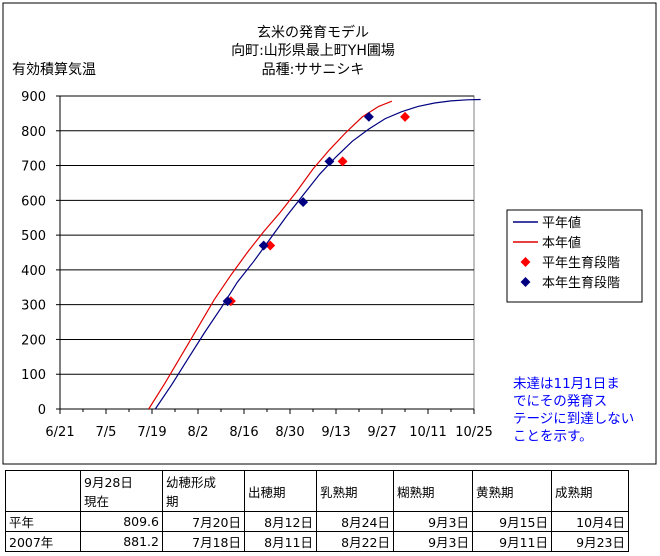 Image resolution: width=660 pixels, height=556 pixels. I want to click on y-tick-label: 0, so click(42, 410).